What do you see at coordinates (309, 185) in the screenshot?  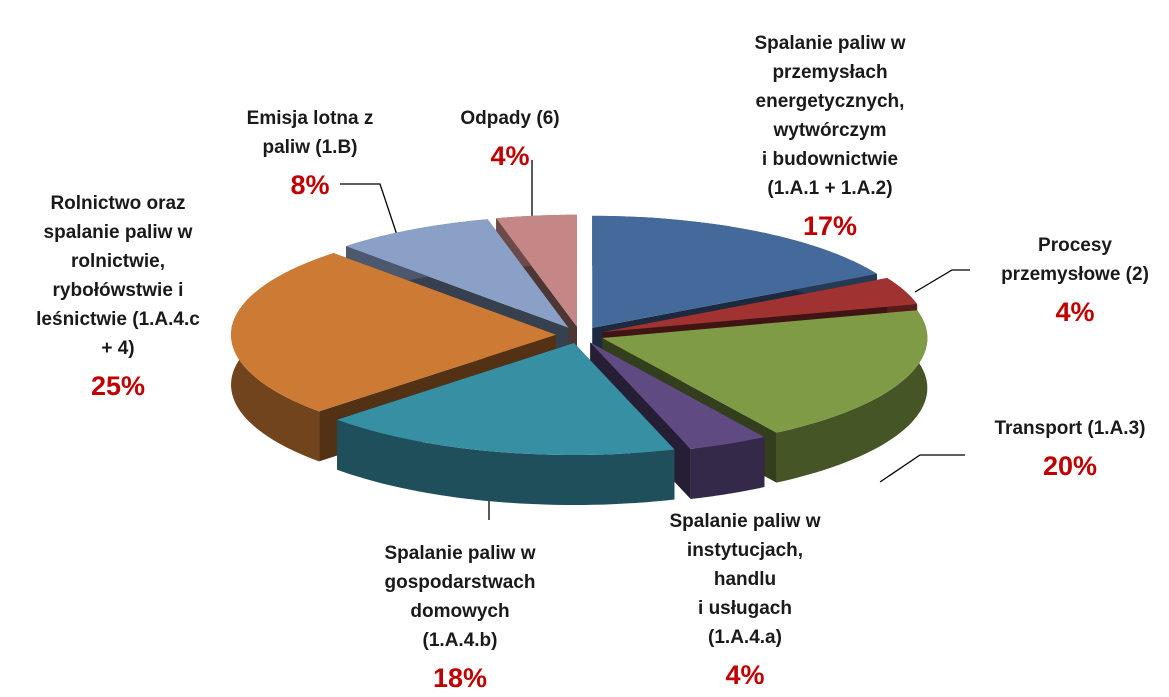 I see `value-label: 8%` at bounding box center [309, 185].